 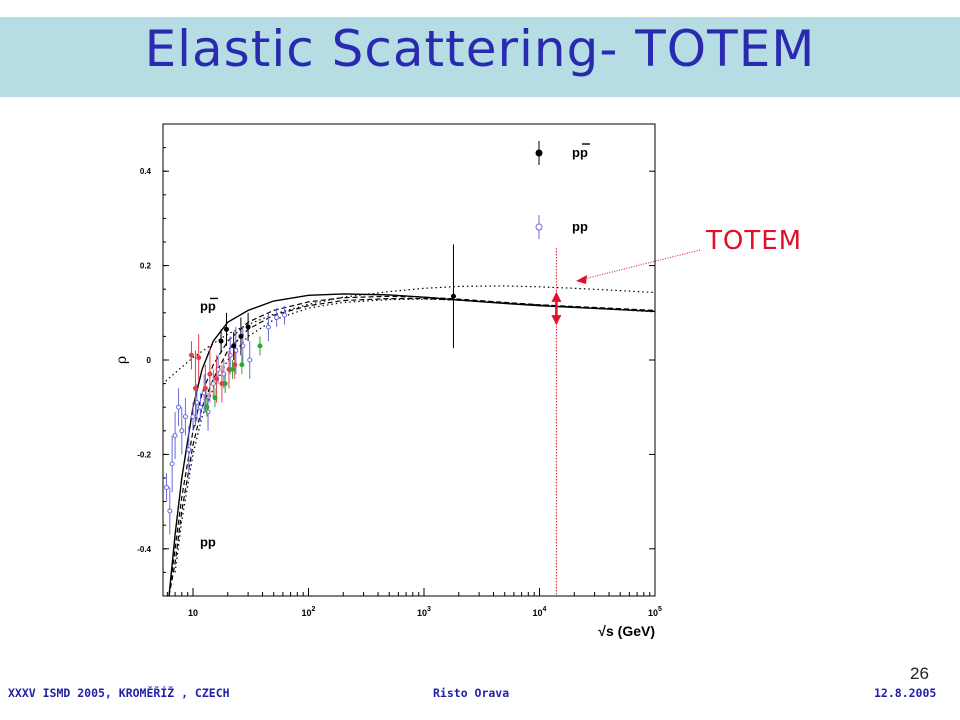 I want to click on footer-author: Risto Orava, so click(x=471, y=693).